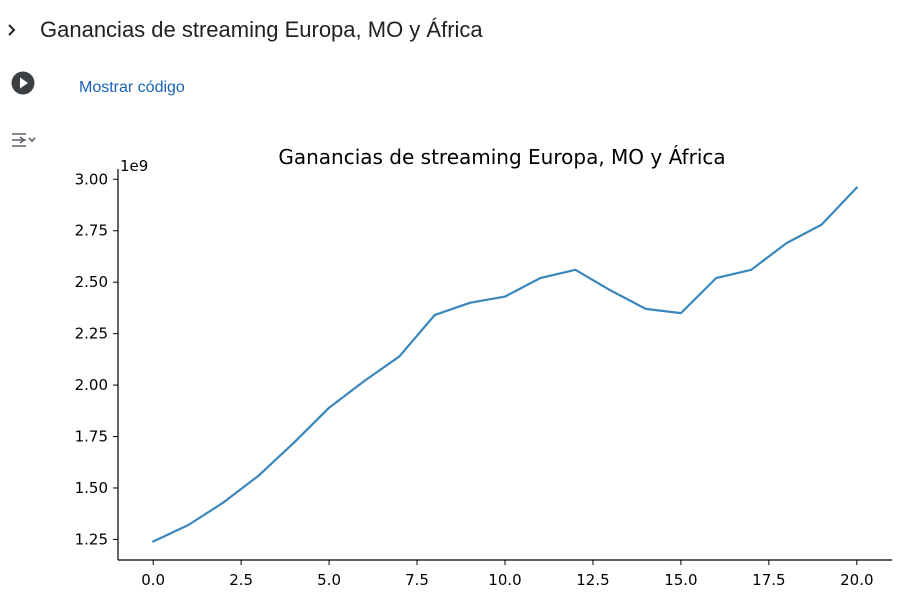 The width and height of the screenshot is (898, 612). Describe the element at coordinates (856, 580) in the screenshot. I see `x-tick-label: 20.0` at that location.